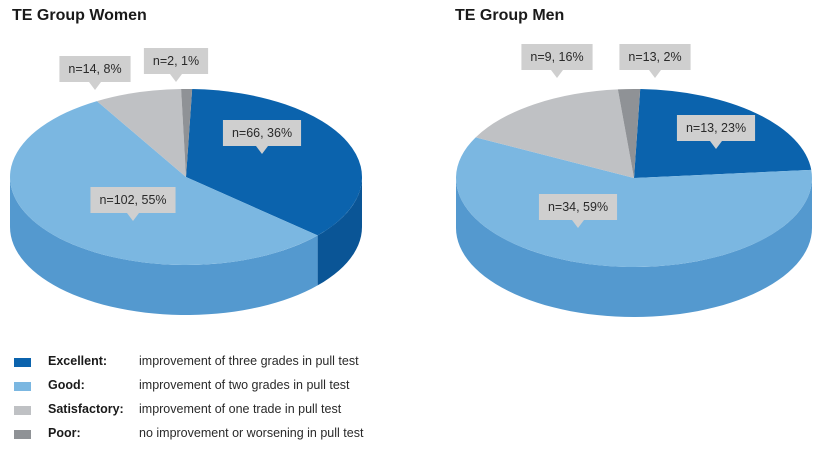 The width and height of the screenshot is (825, 455). Describe the element at coordinates (22, 434) in the screenshot. I see `legend-swatch-poor` at that location.